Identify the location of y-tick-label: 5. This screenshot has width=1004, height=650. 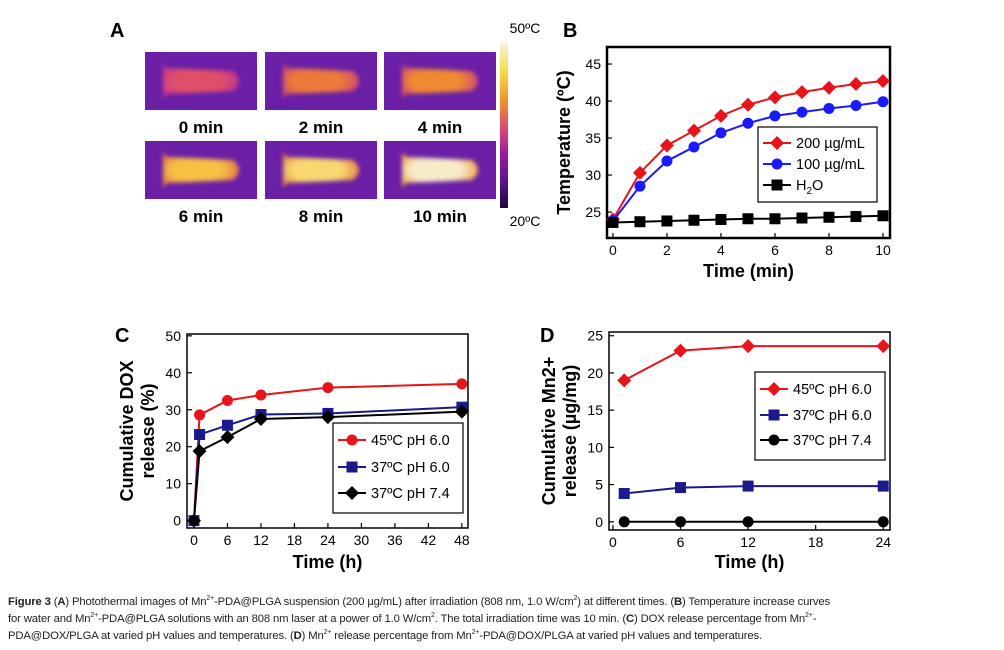
(599, 485).